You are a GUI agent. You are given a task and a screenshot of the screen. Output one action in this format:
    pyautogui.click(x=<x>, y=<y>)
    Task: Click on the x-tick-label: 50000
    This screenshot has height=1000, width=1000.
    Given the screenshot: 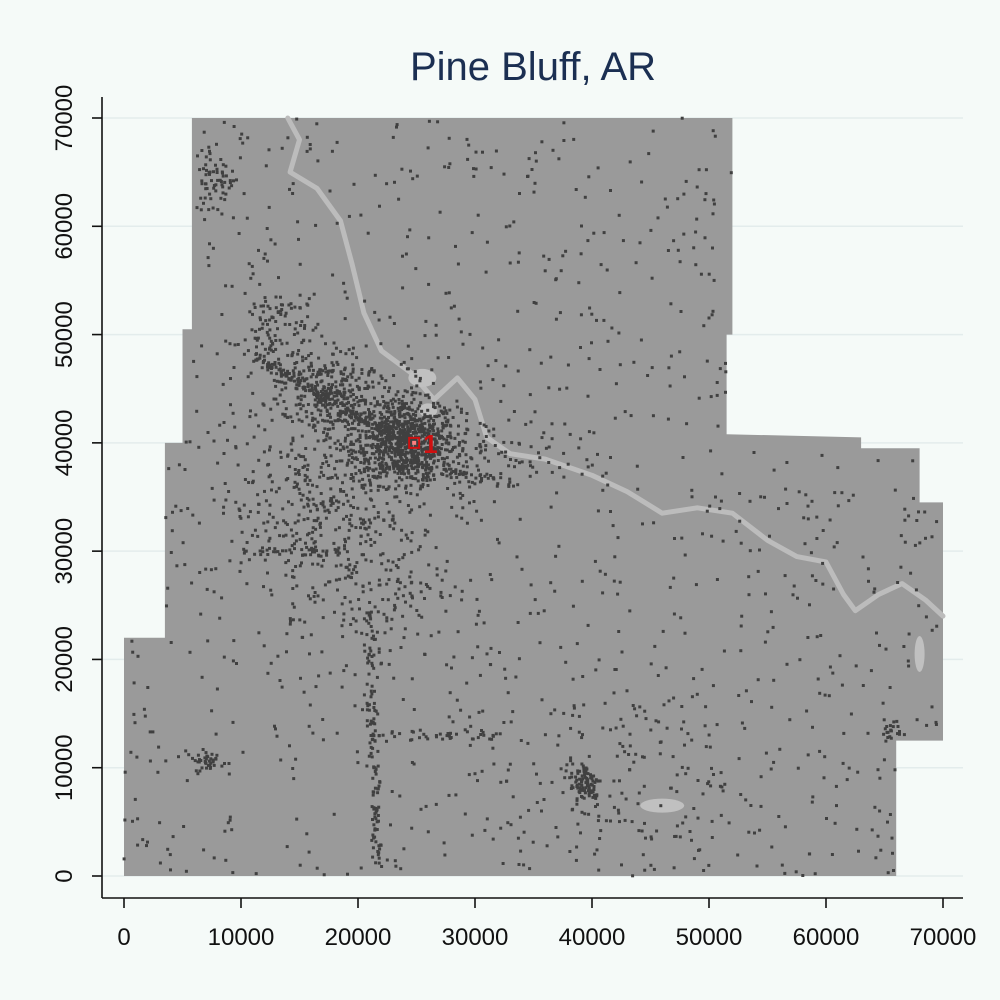 What is the action you would take?
    pyautogui.click(x=709, y=937)
    